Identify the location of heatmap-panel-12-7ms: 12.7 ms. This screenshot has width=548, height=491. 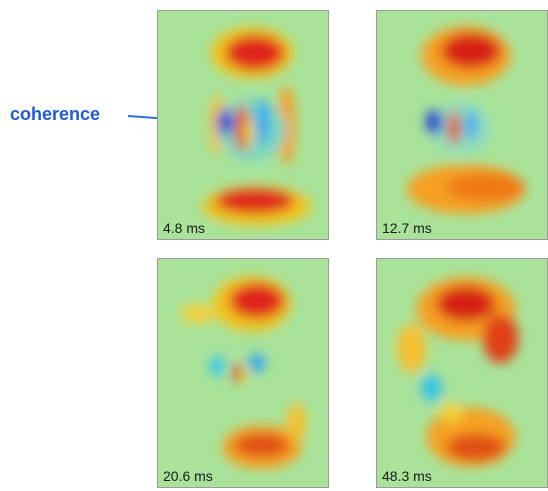
(462, 125).